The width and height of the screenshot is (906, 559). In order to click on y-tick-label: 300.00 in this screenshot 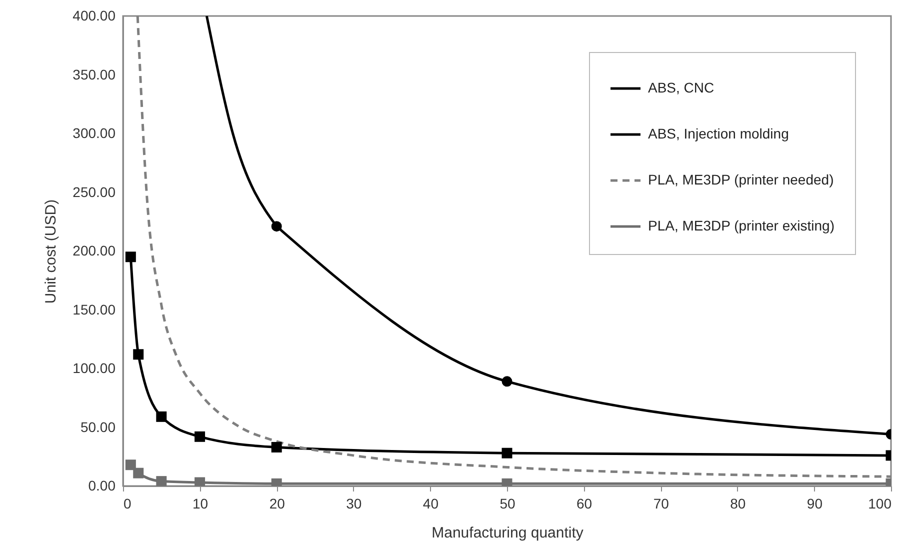, I will do `click(94, 133)`.